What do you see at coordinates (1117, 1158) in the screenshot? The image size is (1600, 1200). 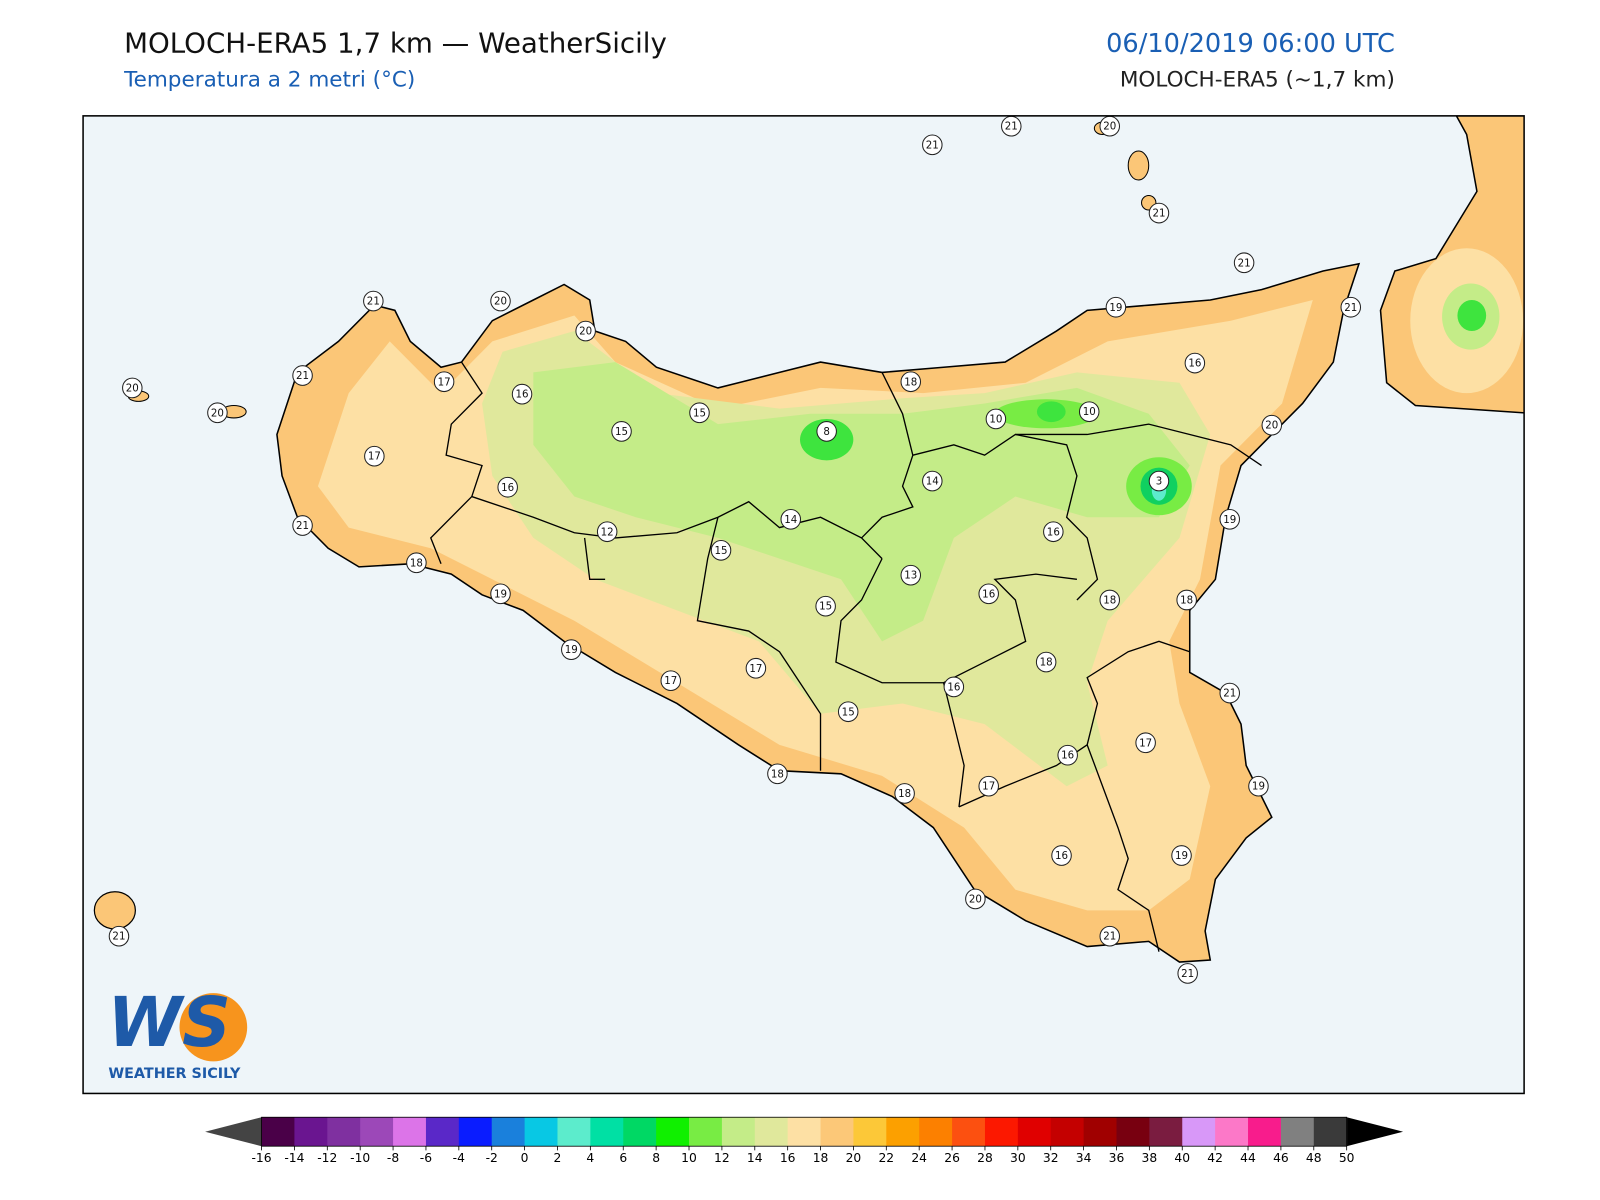 I see `colorbar-tick-label: 36` at bounding box center [1117, 1158].